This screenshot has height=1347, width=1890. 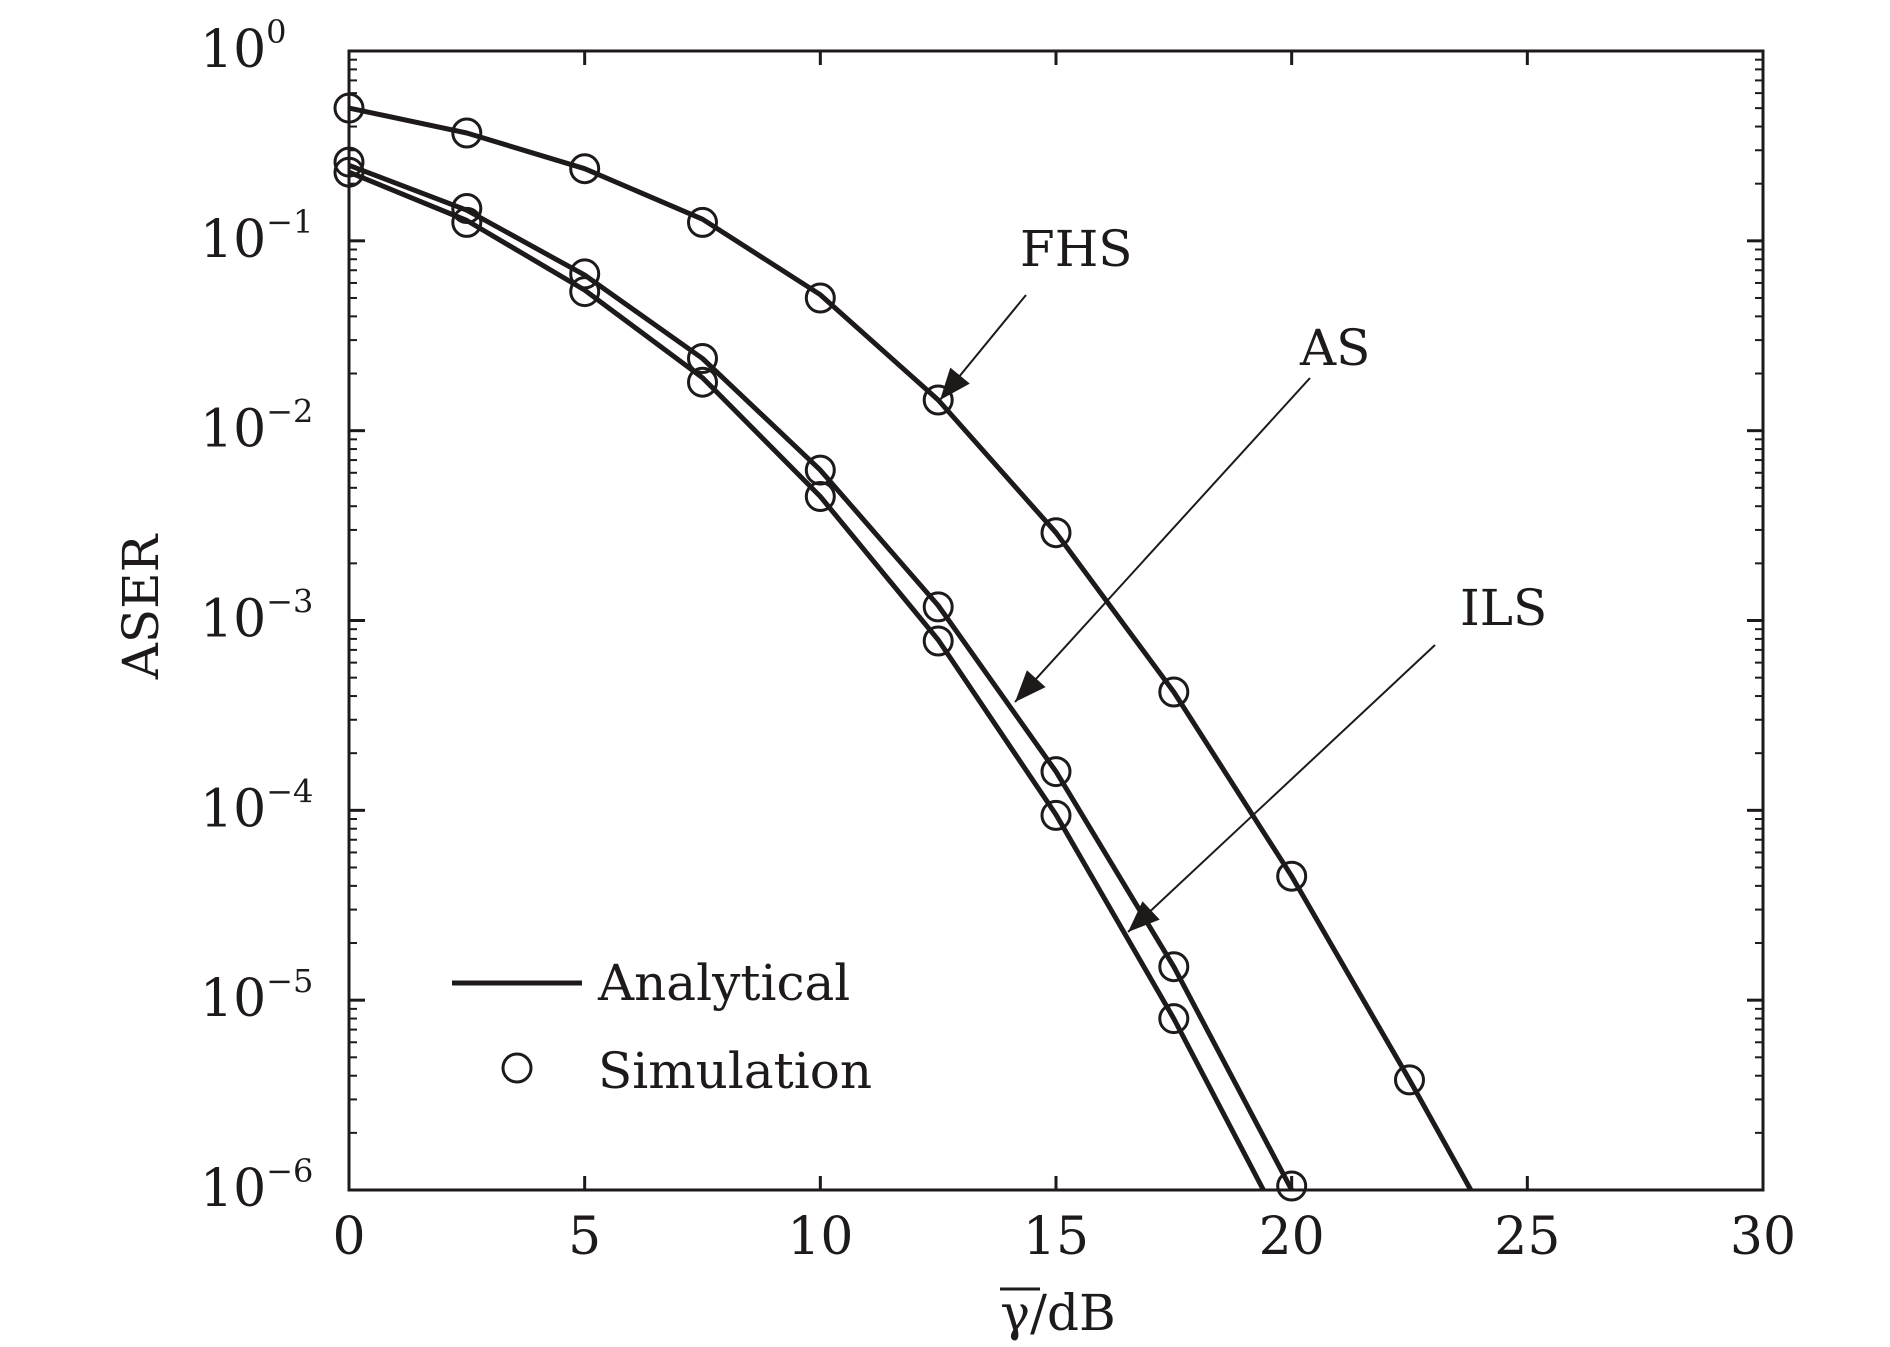 What do you see at coordinates (1056, 1237) in the screenshot?
I see `x-tick-label: 15` at bounding box center [1056, 1237].